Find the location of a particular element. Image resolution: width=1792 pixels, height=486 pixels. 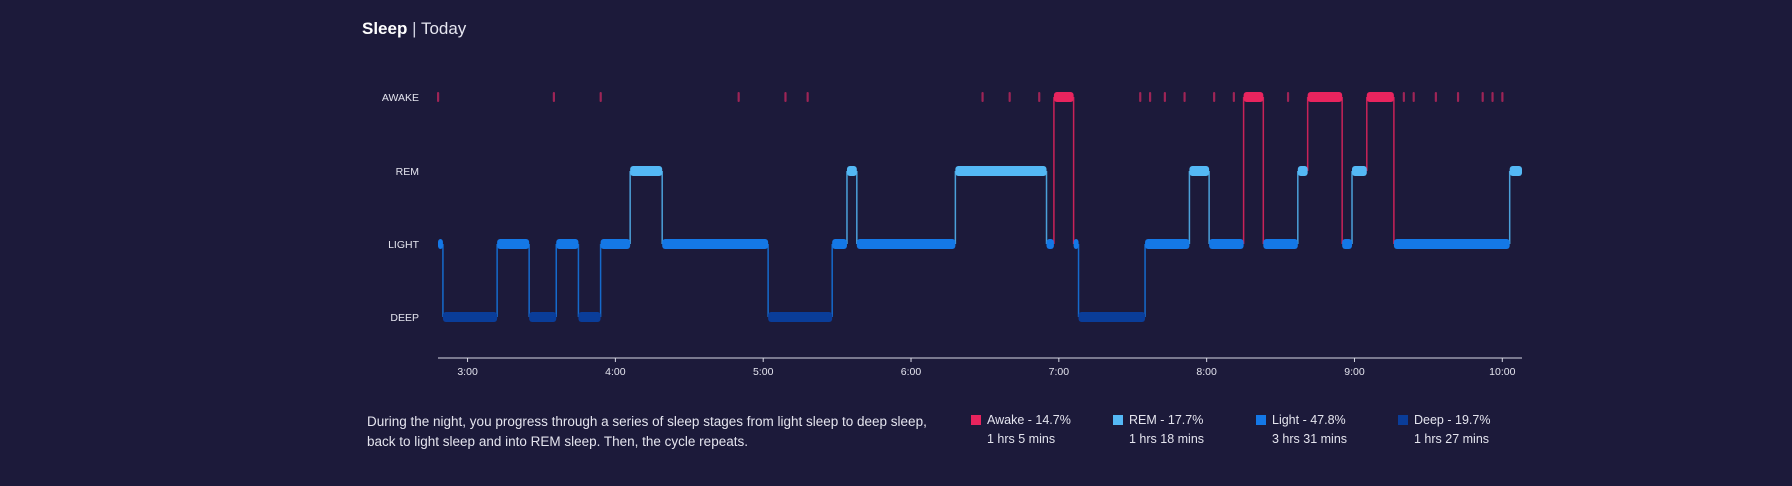

legend-duration: 1 hrs 18 mins is located at coordinates (1158, 439).